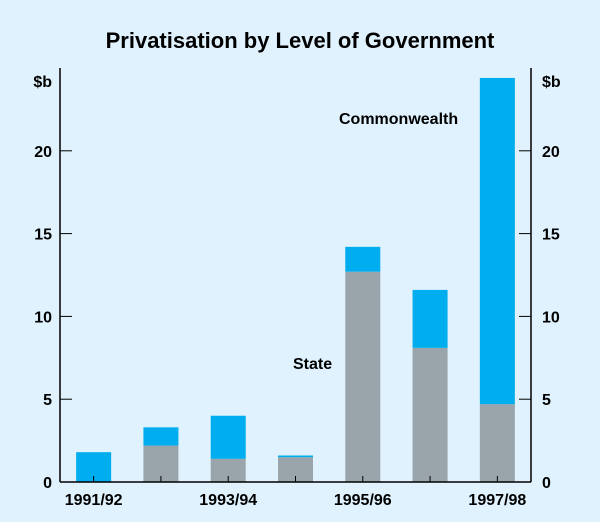  What do you see at coordinates (47, 483) in the screenshot?
I see `y-tick-label-left: 0` at bounding box center [47, 483].